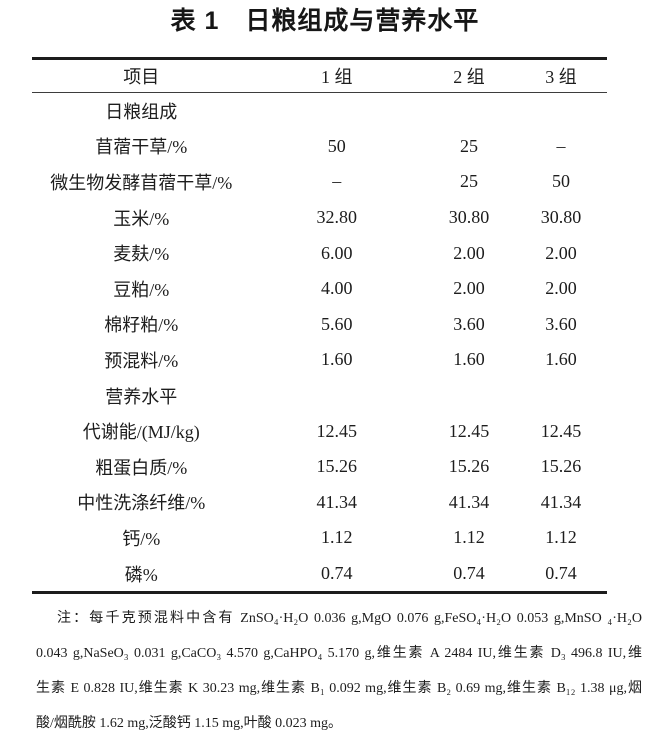 The height and width of the screenshot is (753, 650). Describe the element at coordinates (337, 323) in the screenshot. I see `cell-value: 5.60` at that location.